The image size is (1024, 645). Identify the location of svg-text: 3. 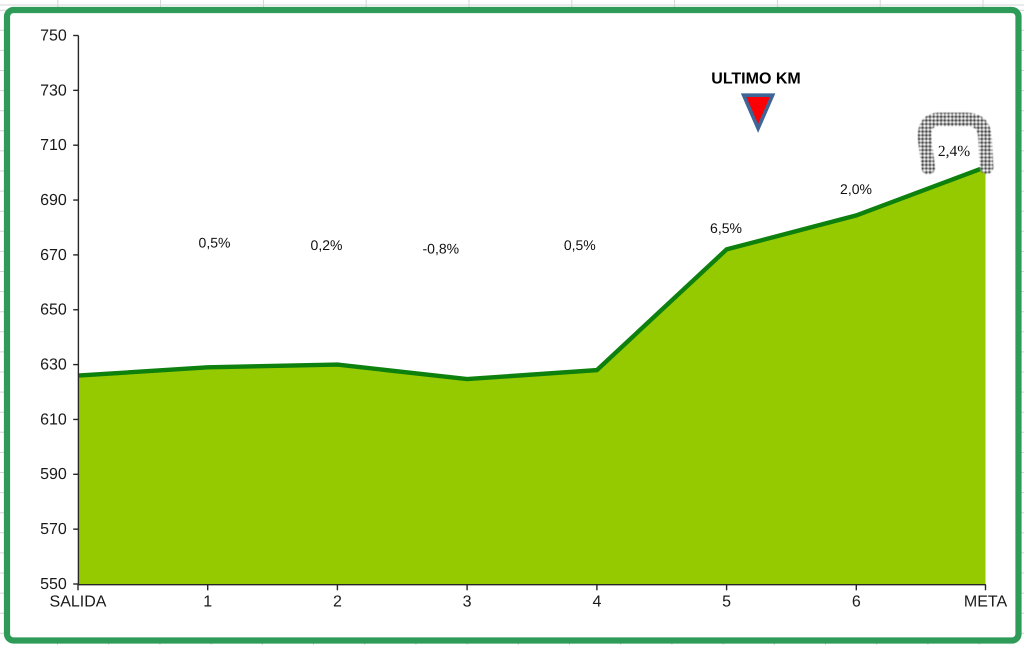
(467, 602).